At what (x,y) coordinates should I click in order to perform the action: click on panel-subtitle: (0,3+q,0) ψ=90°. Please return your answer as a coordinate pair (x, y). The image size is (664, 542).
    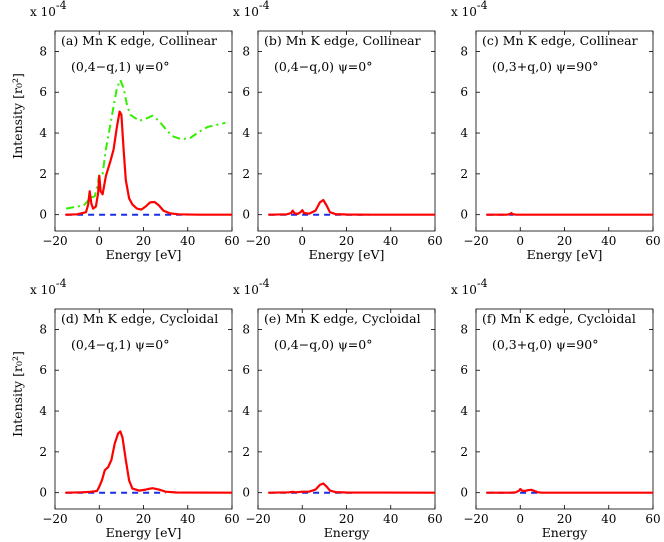
    Looking at the image, I should click on (545, 344).